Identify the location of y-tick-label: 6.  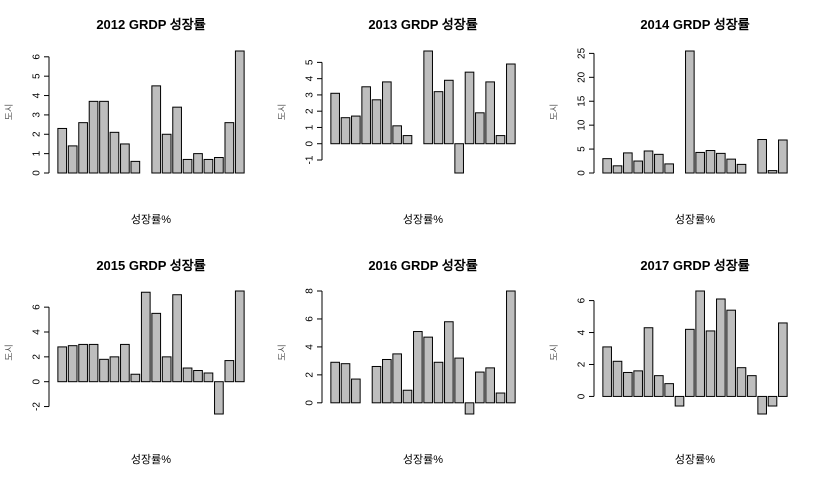
(310, 319).